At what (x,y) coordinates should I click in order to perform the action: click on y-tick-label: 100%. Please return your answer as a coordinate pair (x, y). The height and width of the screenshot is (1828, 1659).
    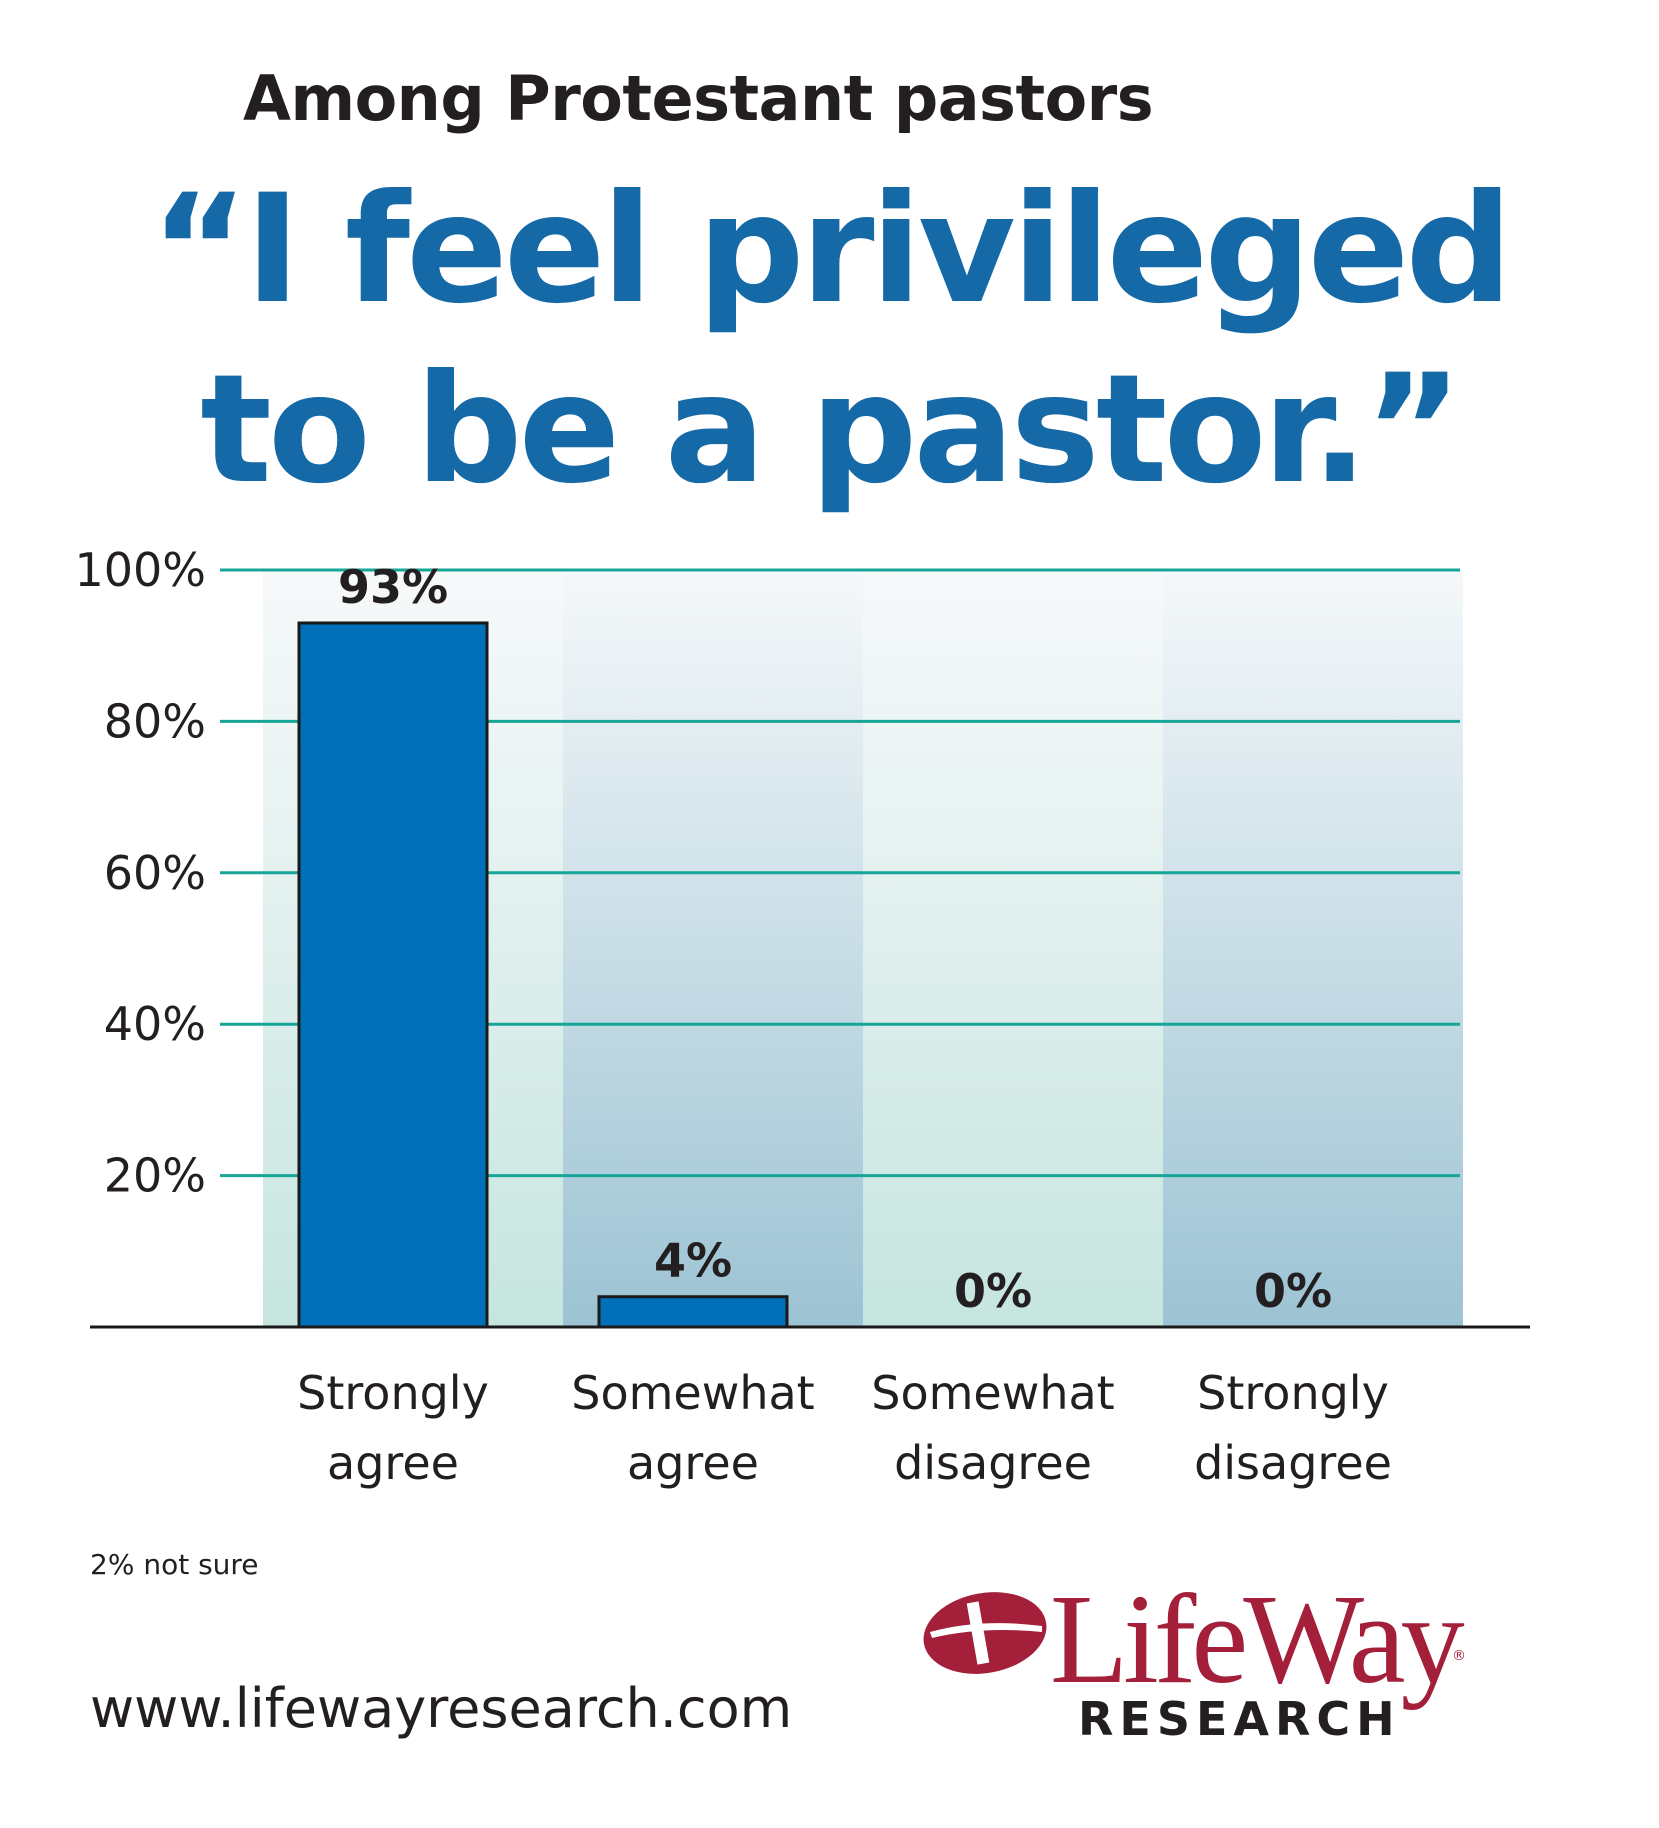
    Looking at the image, I should click on (140, 570).